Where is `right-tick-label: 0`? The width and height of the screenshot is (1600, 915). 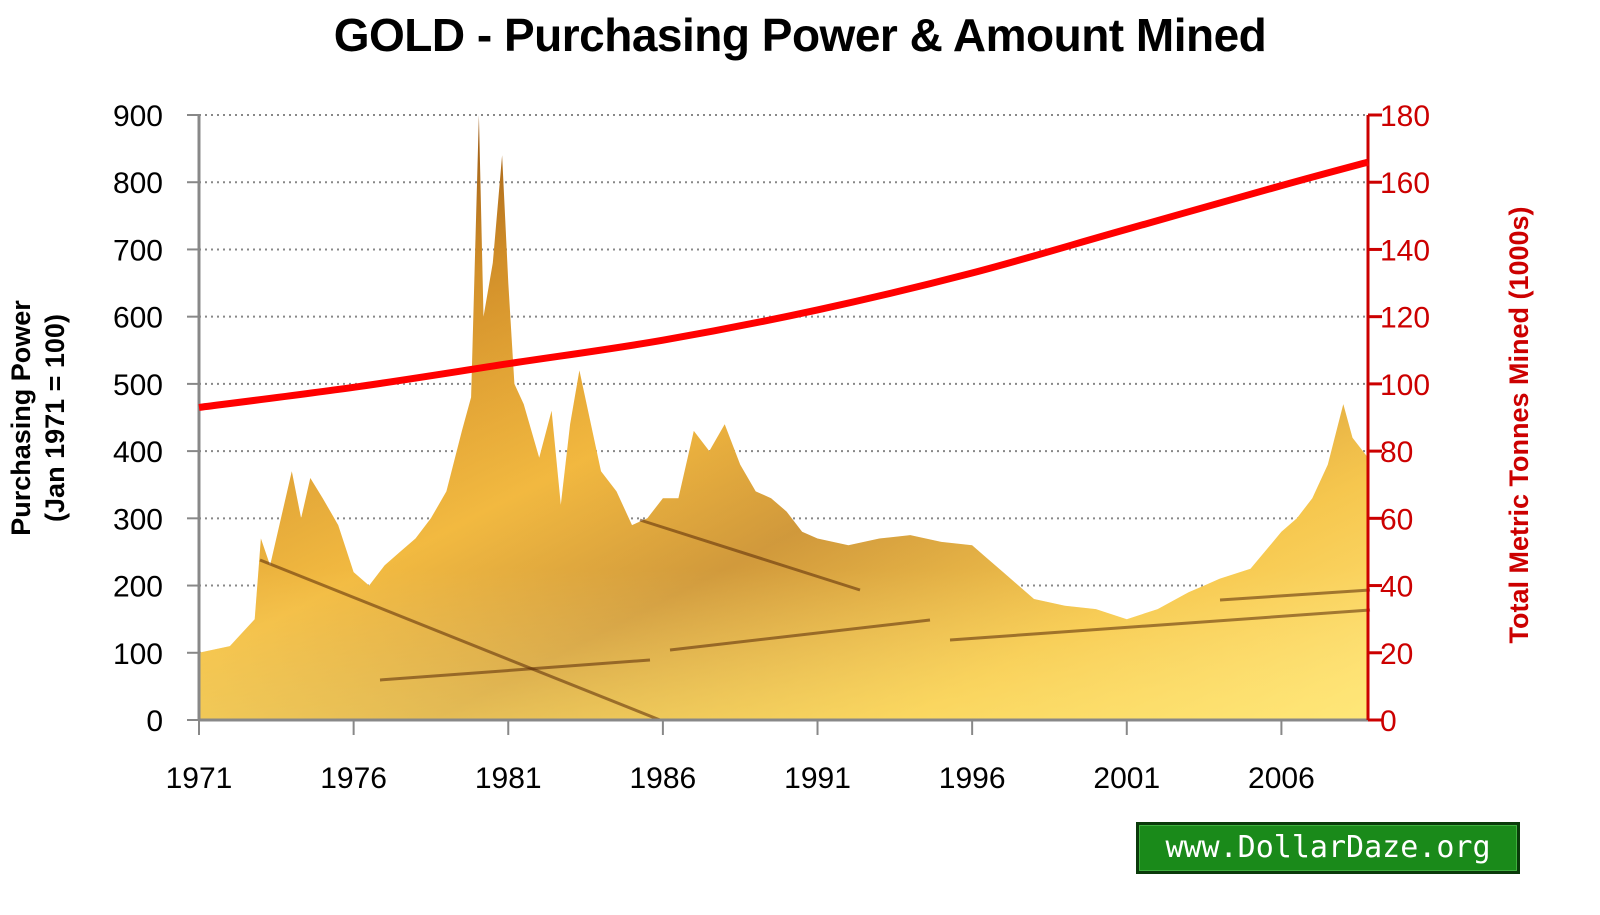 right-tick-label: 0 is located at coordinates (1388, 721).